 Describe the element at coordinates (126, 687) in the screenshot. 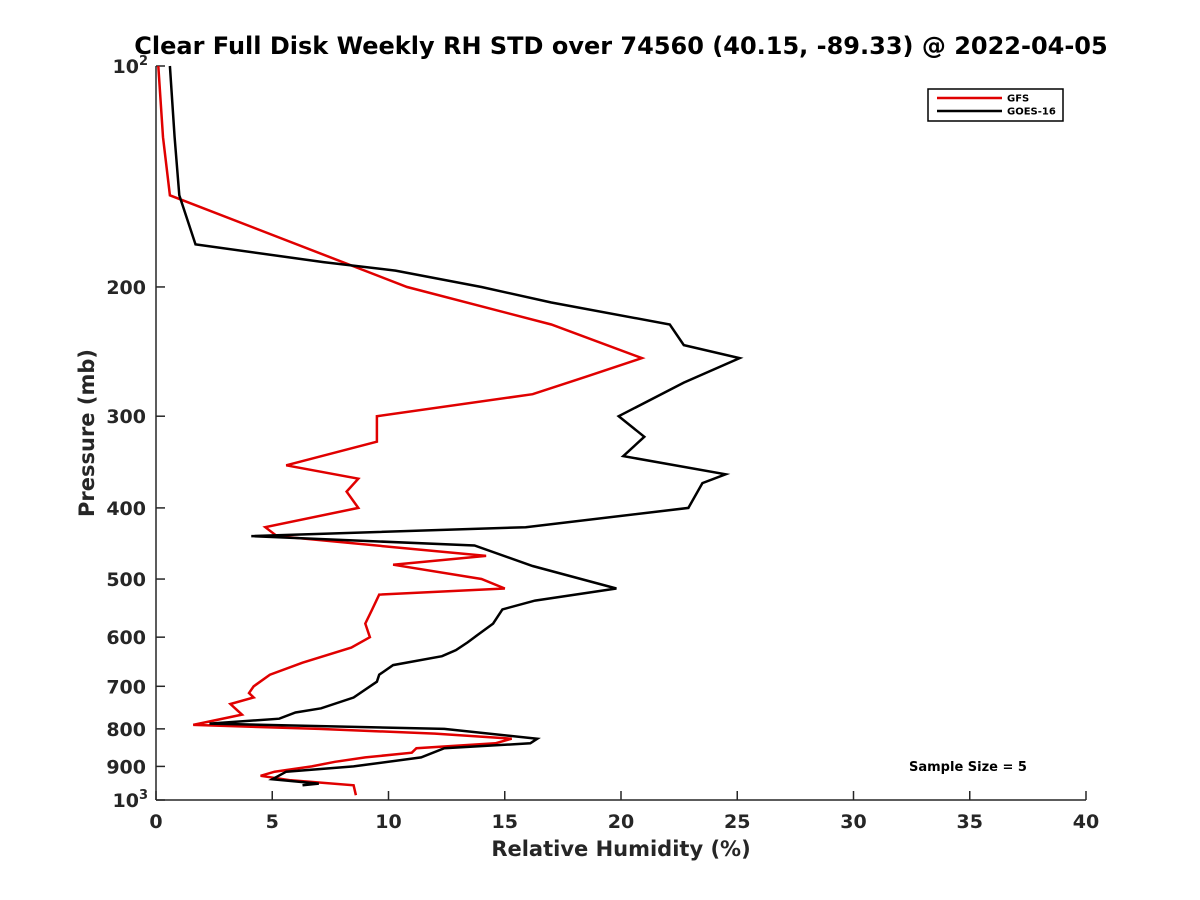

I see `y-tick-label: 700` at that location.